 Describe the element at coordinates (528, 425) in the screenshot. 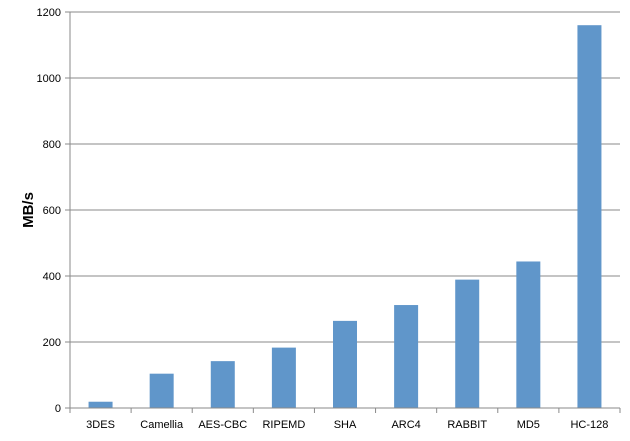

I see `x-tick-label: MD5` at that location.